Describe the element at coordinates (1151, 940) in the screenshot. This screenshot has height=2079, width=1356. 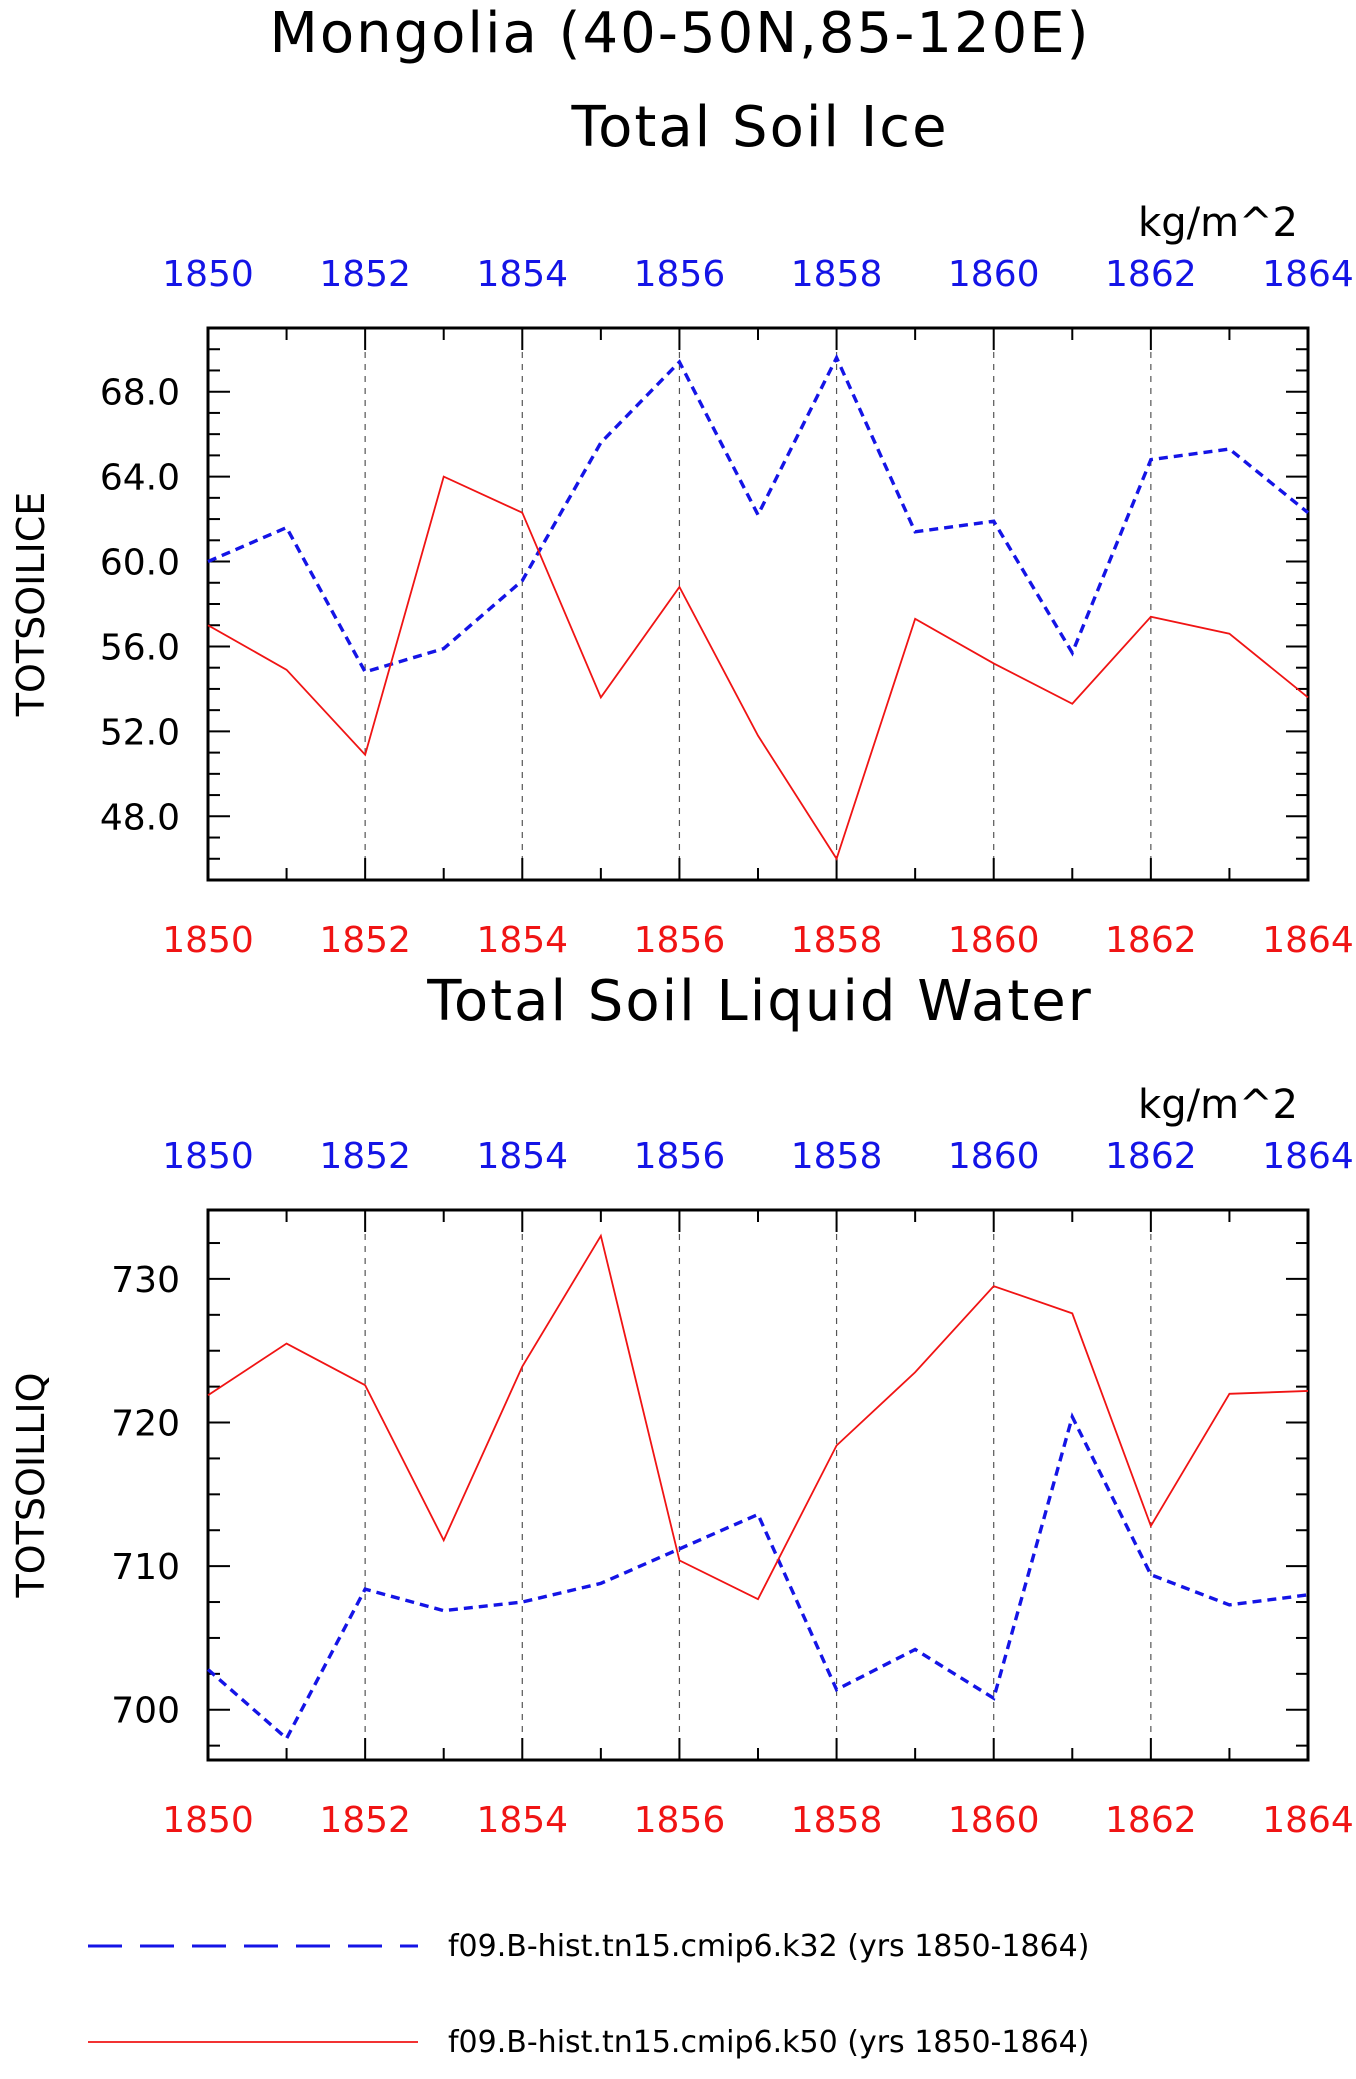
I see `panel-1-bottom-xtick-label: 1862` at that location.